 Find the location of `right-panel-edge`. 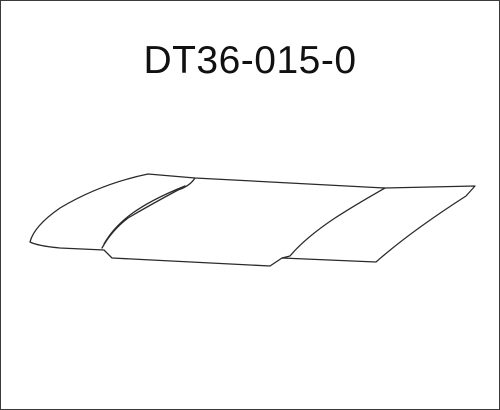

right-panel-edge is located at coordinates (333, 223).